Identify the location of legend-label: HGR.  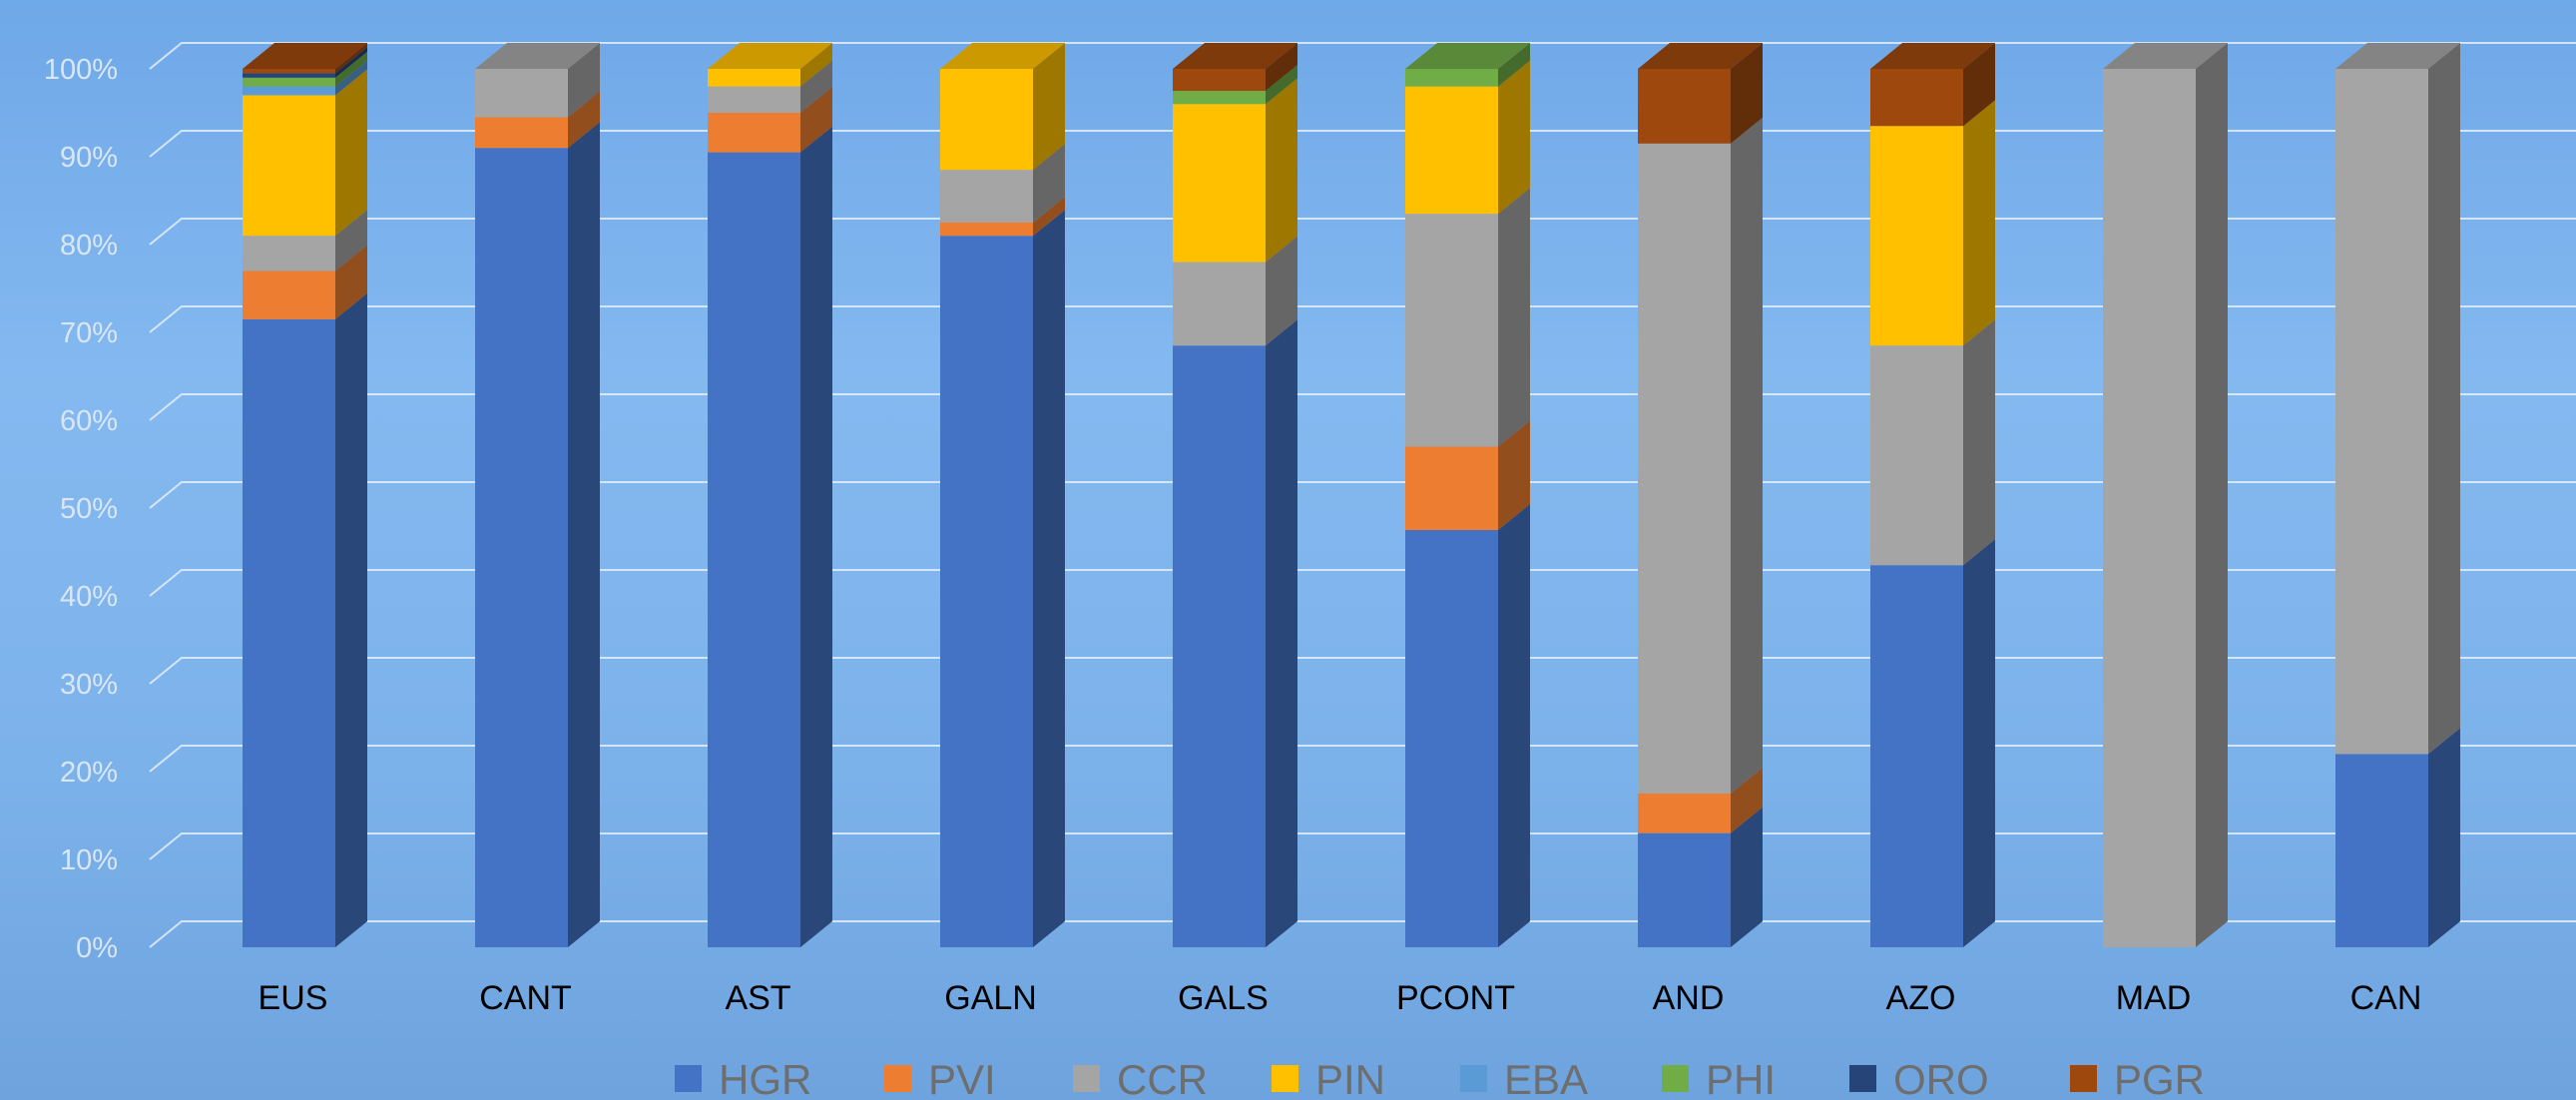
(765, 1078).